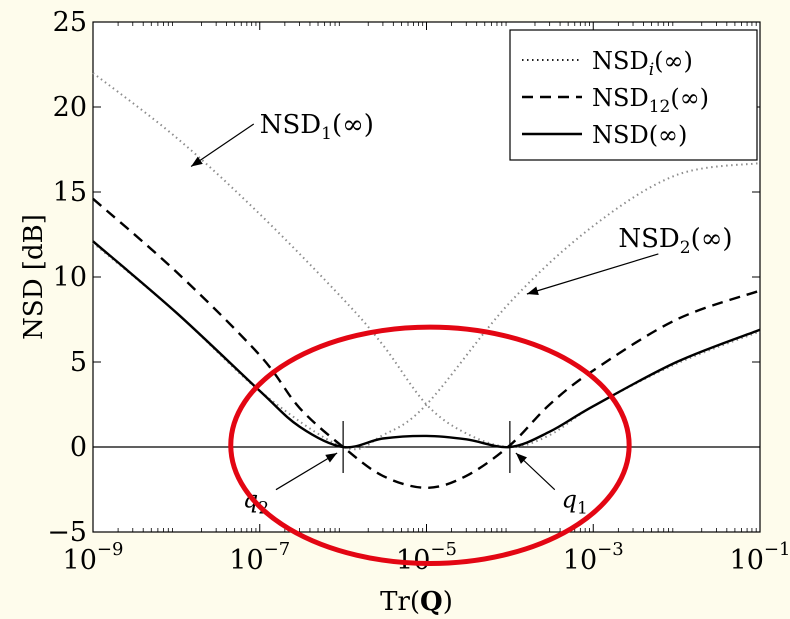 This screenshot has height=619, width=790. I want to click on x-tick-label-3: 10⁻³, so click(593, 557).